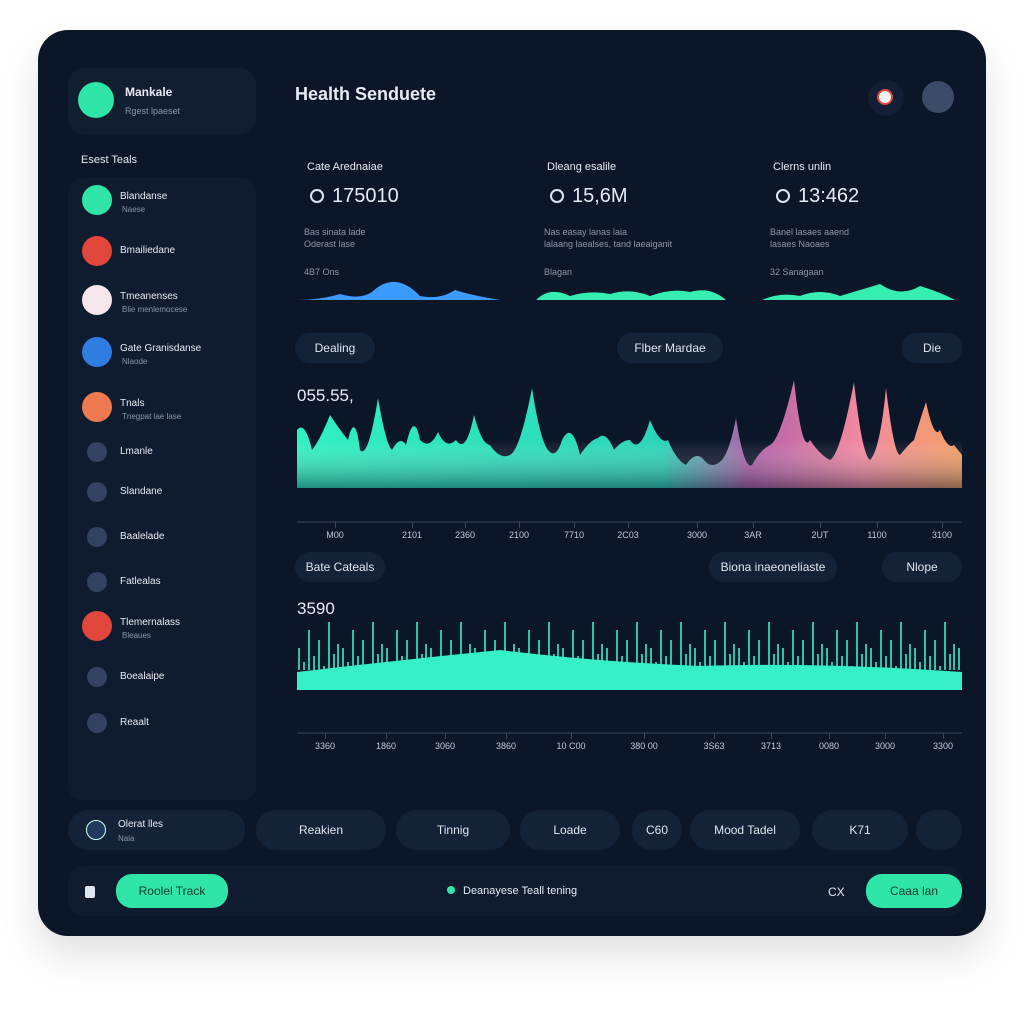  I want to click on sidebar-heading: Esest Teals, so click(109, 160).